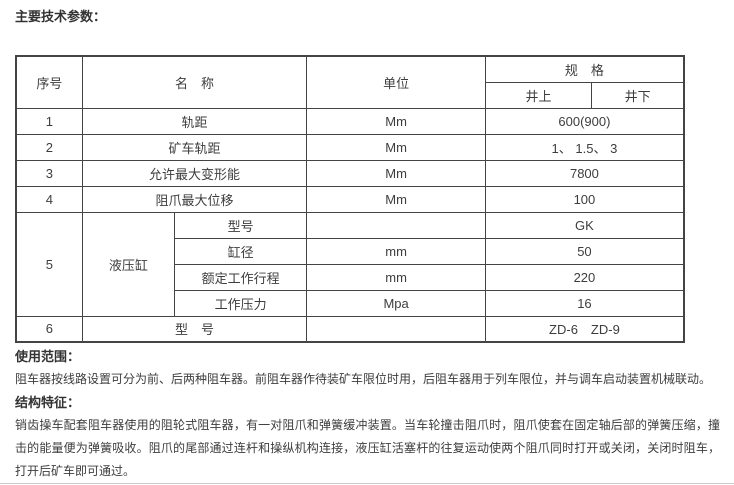 The height and width of the screenshot is (485, 734). What do you see at coordinates (49, 199) in the screenshot?
I see `cell-no: 4` at bounding box center [49, 199].